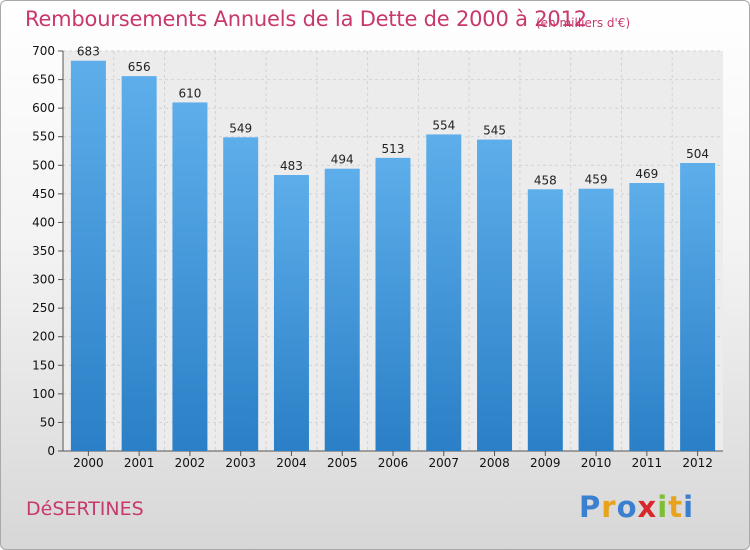  I want to click on data-label: 656, so click(139, 67).